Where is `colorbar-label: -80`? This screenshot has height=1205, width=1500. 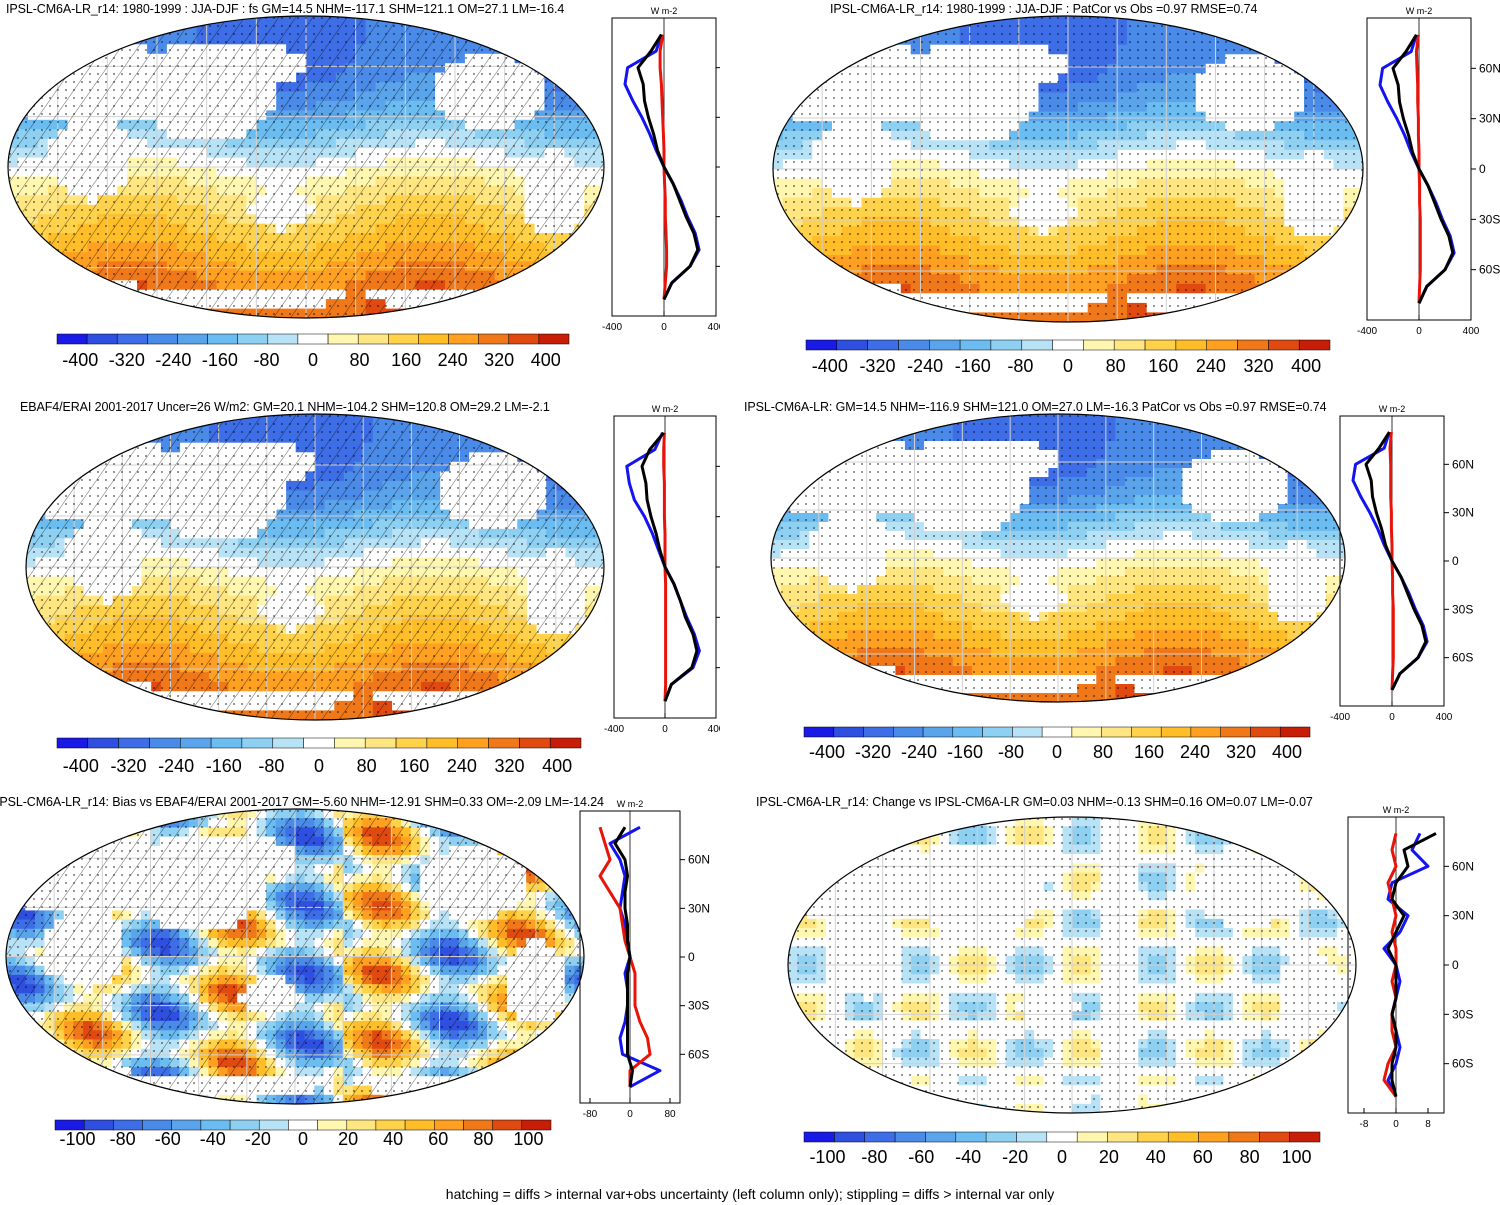
colorbar-label: -80 is located at coordinates (1020, 366).